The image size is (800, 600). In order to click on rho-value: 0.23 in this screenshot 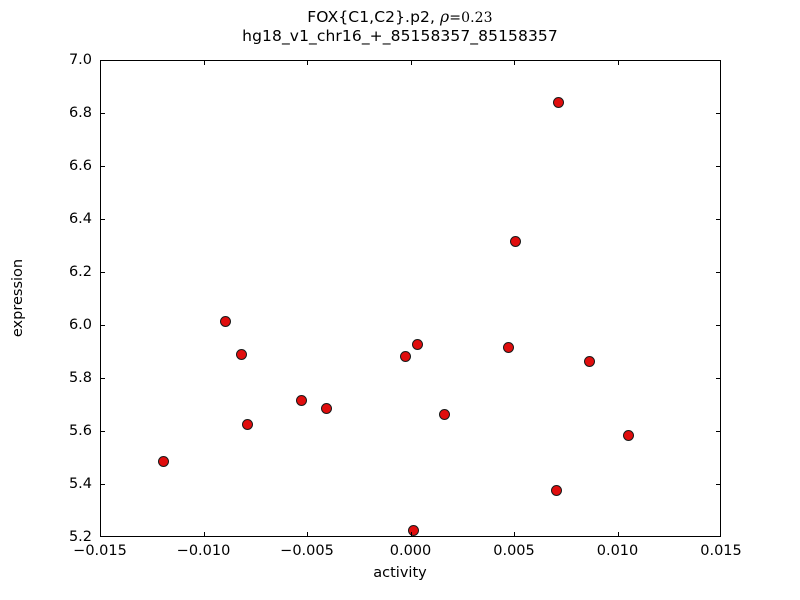, I will do `click(477, 18)`.